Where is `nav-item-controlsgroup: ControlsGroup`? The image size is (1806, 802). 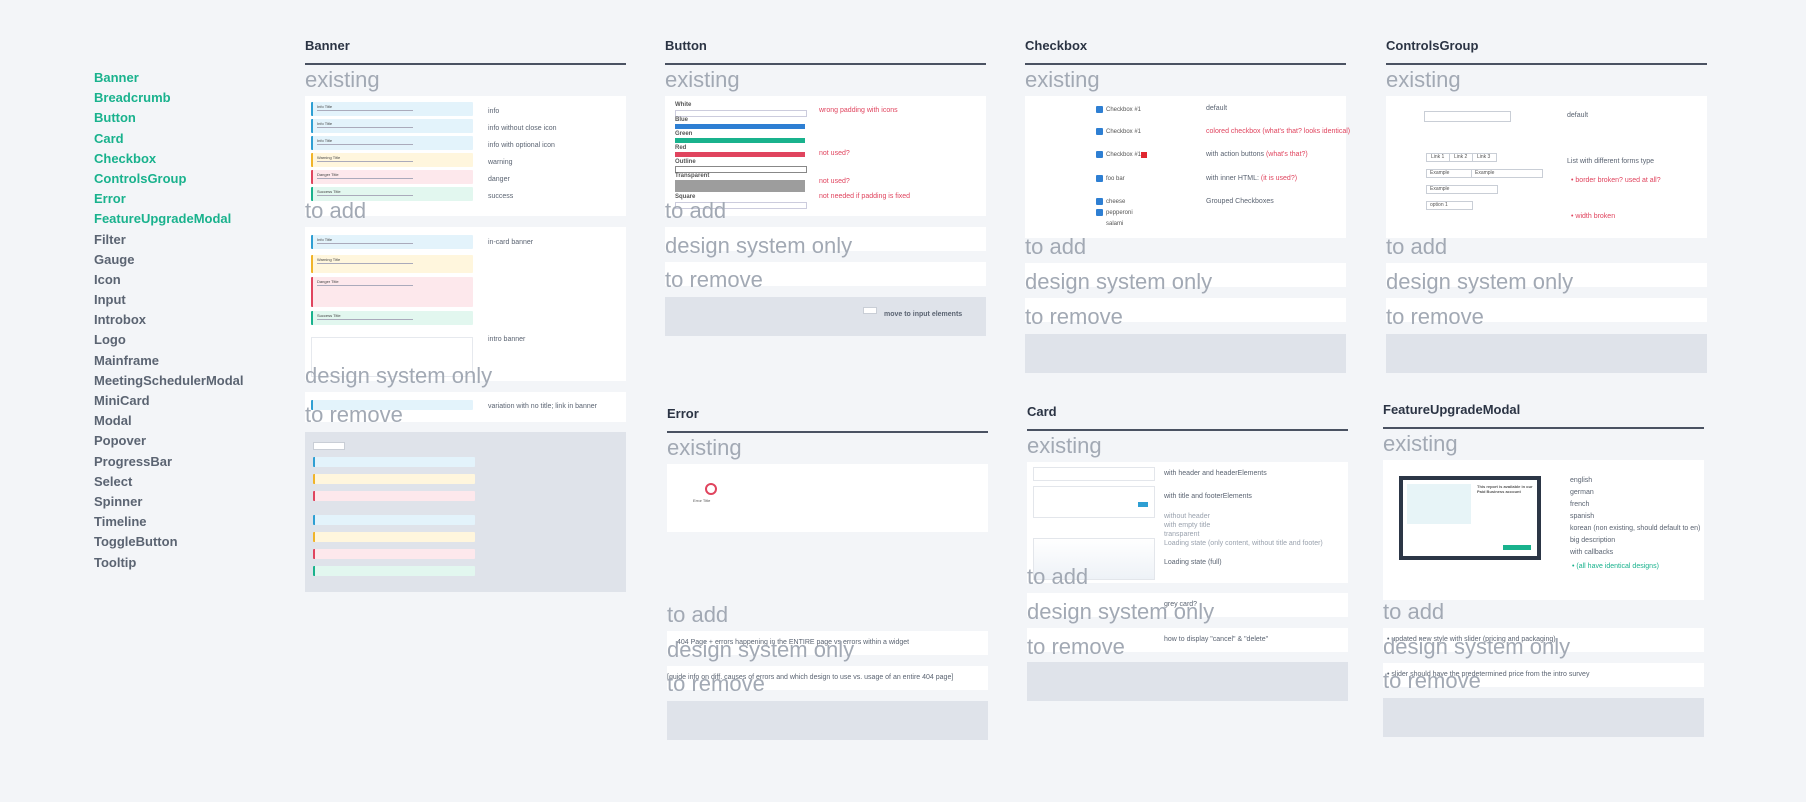
nav-item-controlsgroup: ControlsGroup is located at coordinates (140, 178).